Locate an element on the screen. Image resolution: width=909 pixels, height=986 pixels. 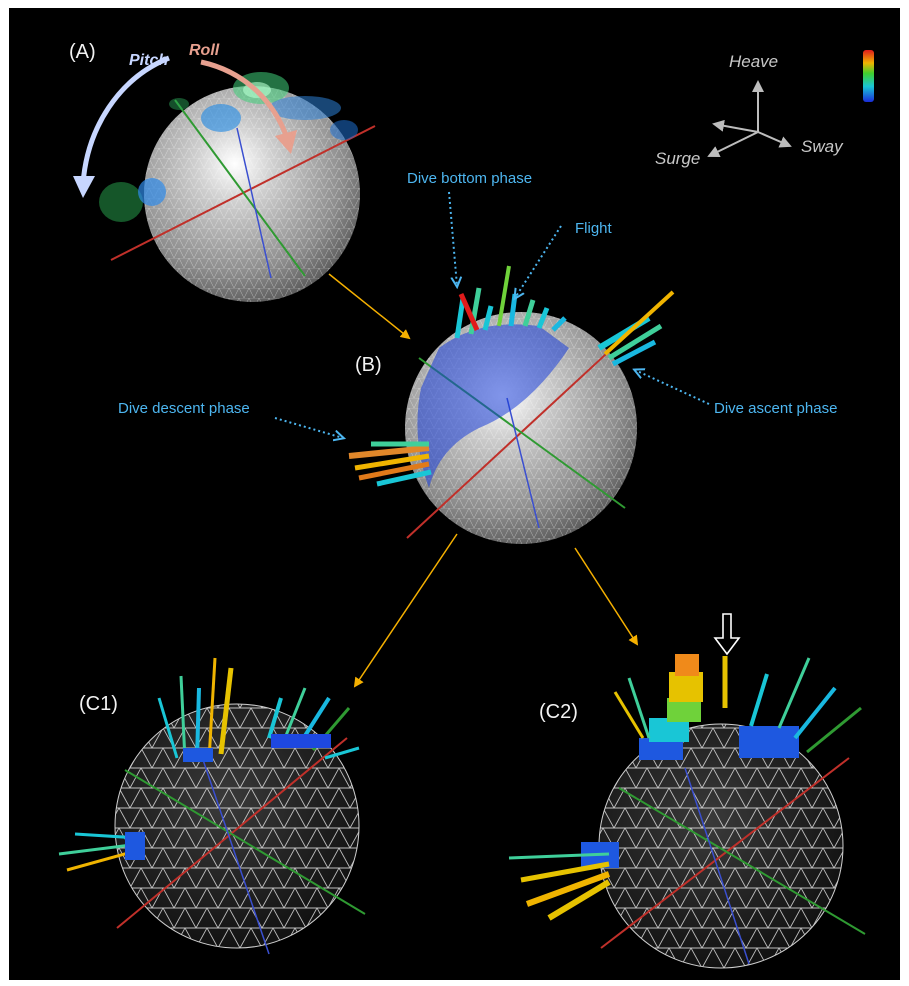
hollow-down-arrow-icon is located at coordinates (727, 634).